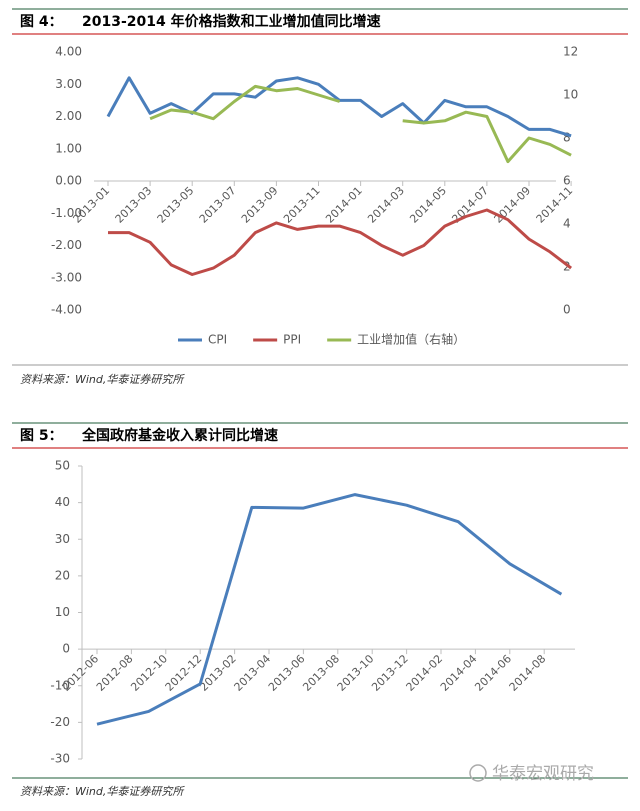  I want to click on legend-label: 工业增加值（右轴）, so click(411, 339).